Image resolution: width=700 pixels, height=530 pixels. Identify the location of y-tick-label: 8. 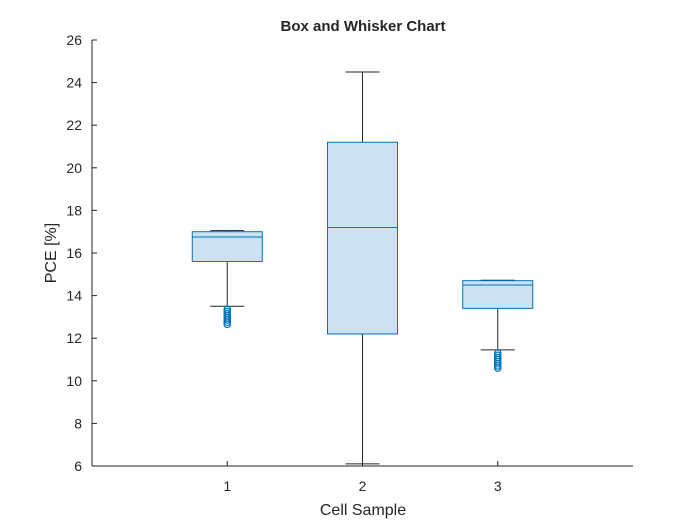
(78, 423).